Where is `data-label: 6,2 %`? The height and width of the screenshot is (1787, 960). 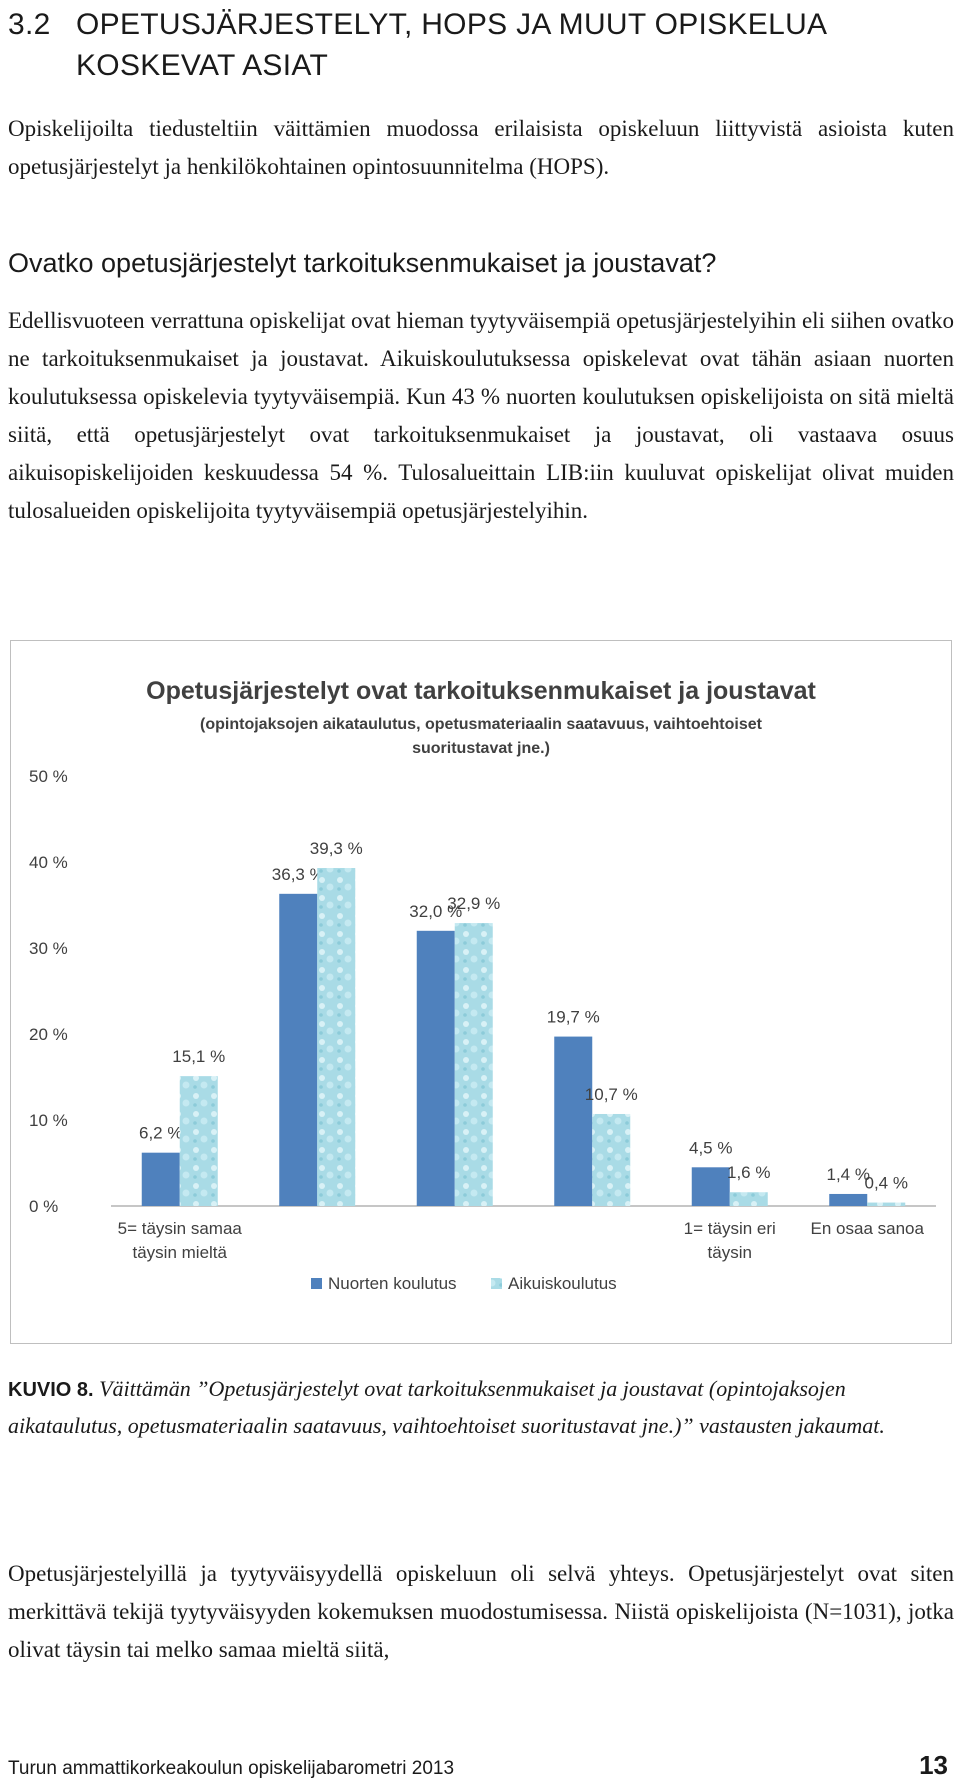 data-label: 6,2 % is located at coordinates (160, 1133).